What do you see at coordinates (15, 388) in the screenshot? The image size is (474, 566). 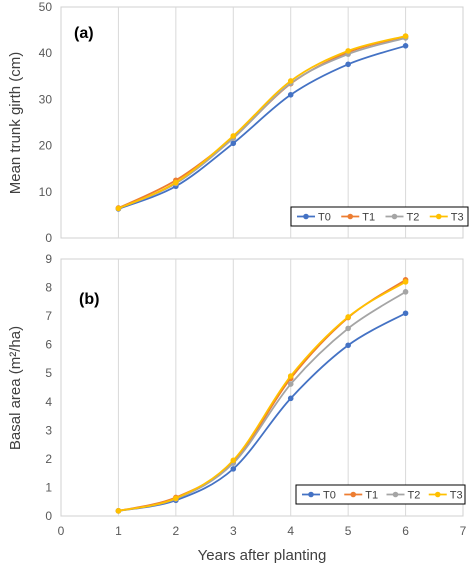 I see `y-axis-title: Basal area (m²/ha)` at bounding box center [15, 388].